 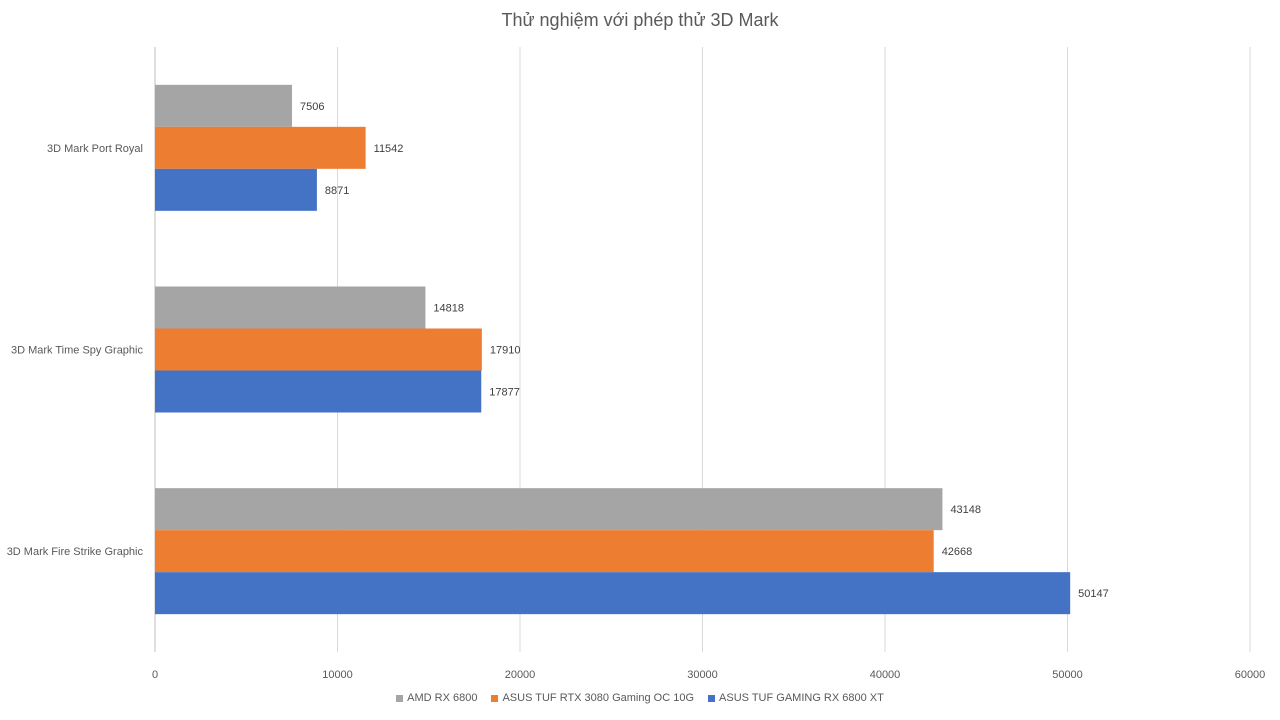 What do you see at coordinates (337, 191) in the screenshot?
I see `data-label: 8871` at bounding box center [337, 191].